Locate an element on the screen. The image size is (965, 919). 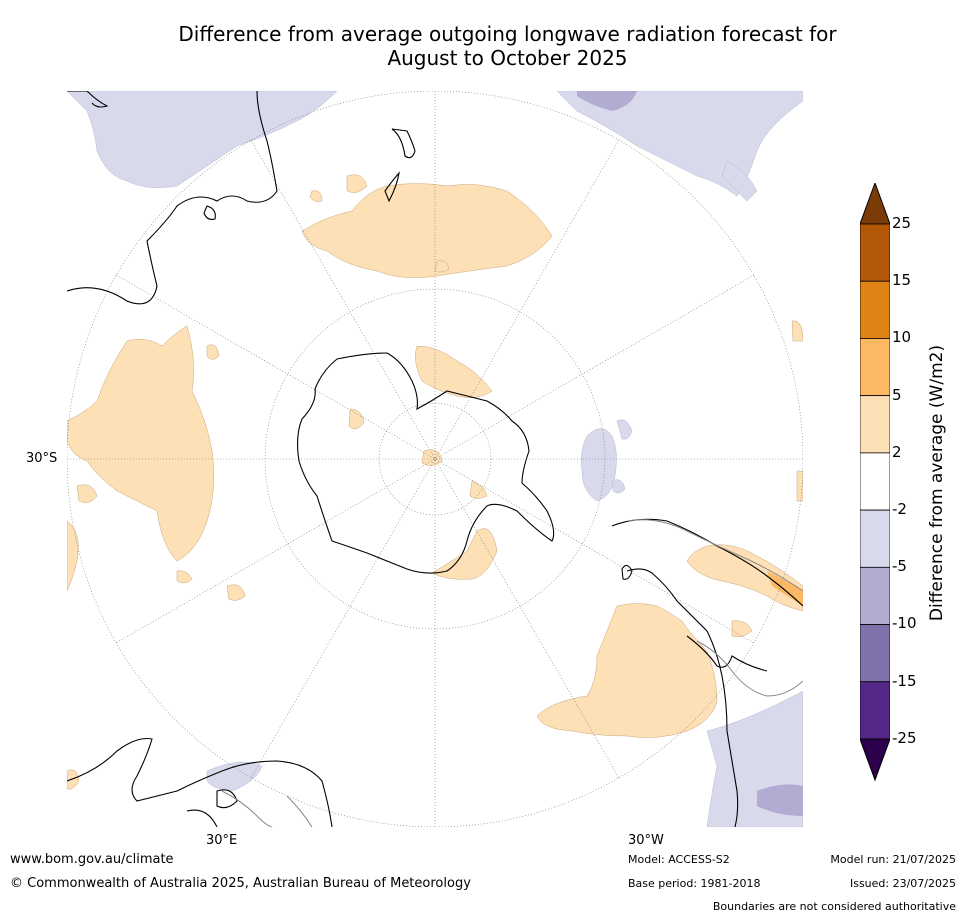
colorbar-tick: -5 is located at coordinates (899, 566).